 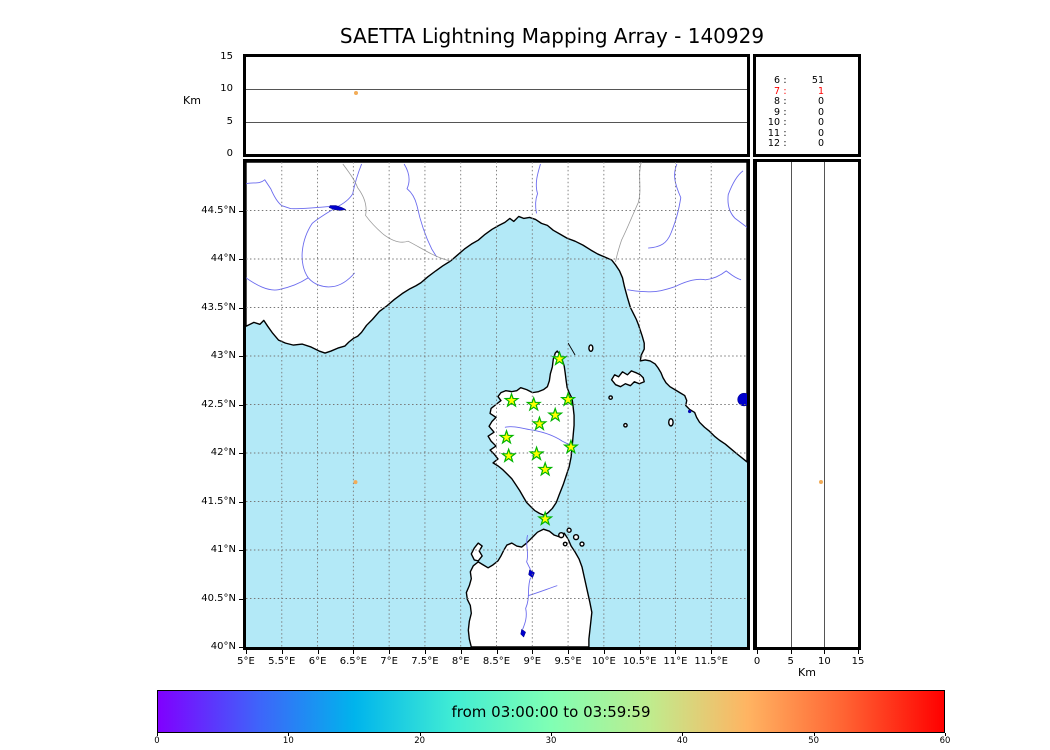 I want to click on lon-tick-label: 5.5°E, so click(x=282, y=661).